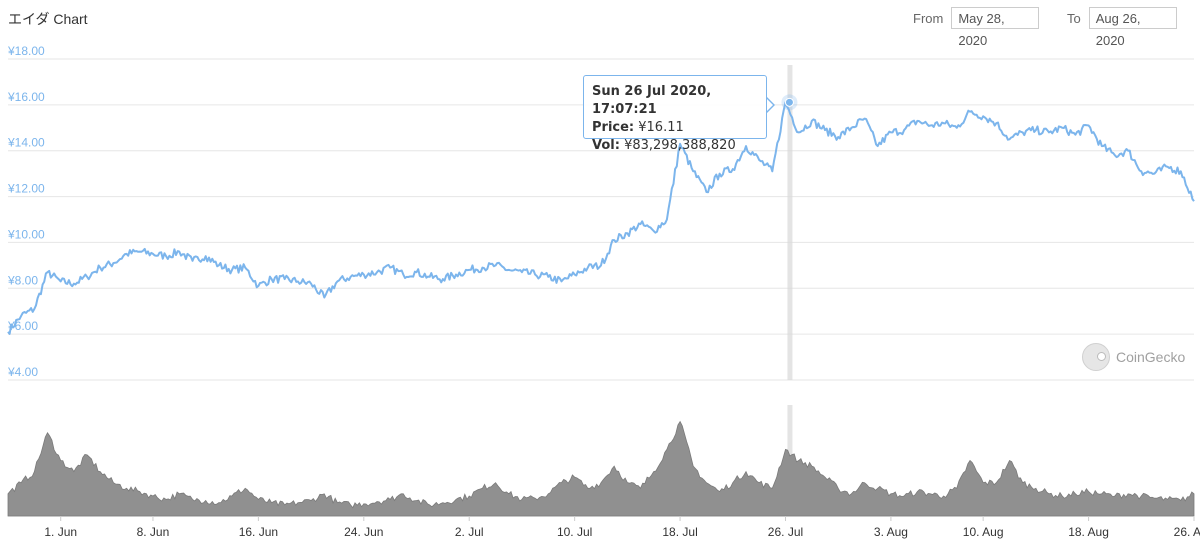 The image size is (1200, 544). Describe the element at coordinates (1132, 27) in the screenshot. I see `to-date-input: Aug 26, 2020` at that location.